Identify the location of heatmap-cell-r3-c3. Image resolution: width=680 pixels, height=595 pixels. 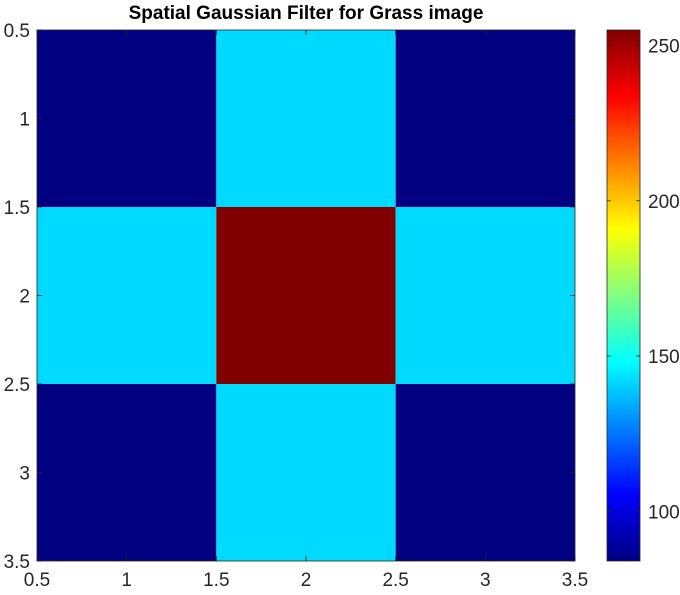
(485, 472).